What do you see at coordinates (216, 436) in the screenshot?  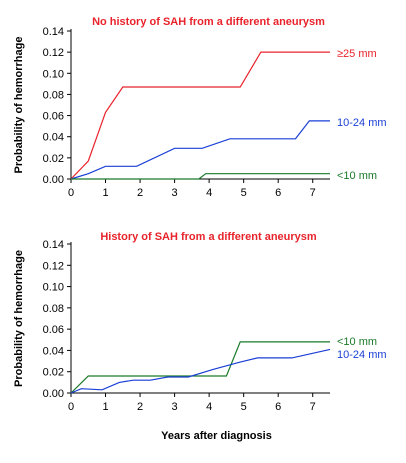 I see `x-axis-label: Years after diagnosis` at bounding box center [216, 436].